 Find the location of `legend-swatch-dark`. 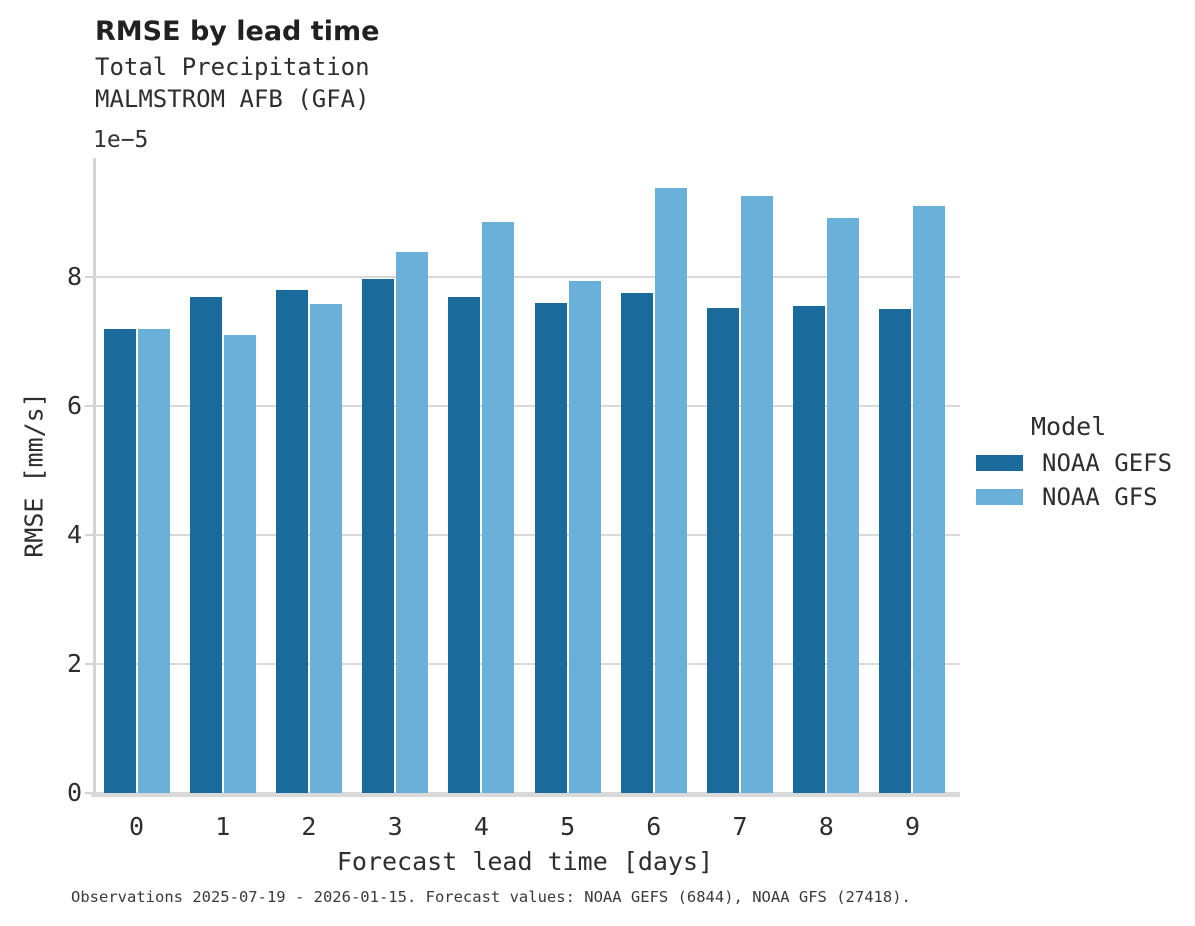

legend-swatch-dark is located at coordinates (999, 463).